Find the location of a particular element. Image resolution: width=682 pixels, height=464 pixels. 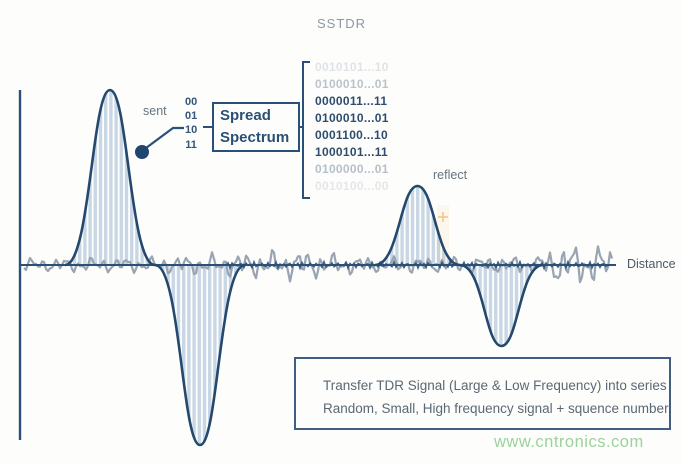

code-pair: 10 is located at coordinates (191, 130).